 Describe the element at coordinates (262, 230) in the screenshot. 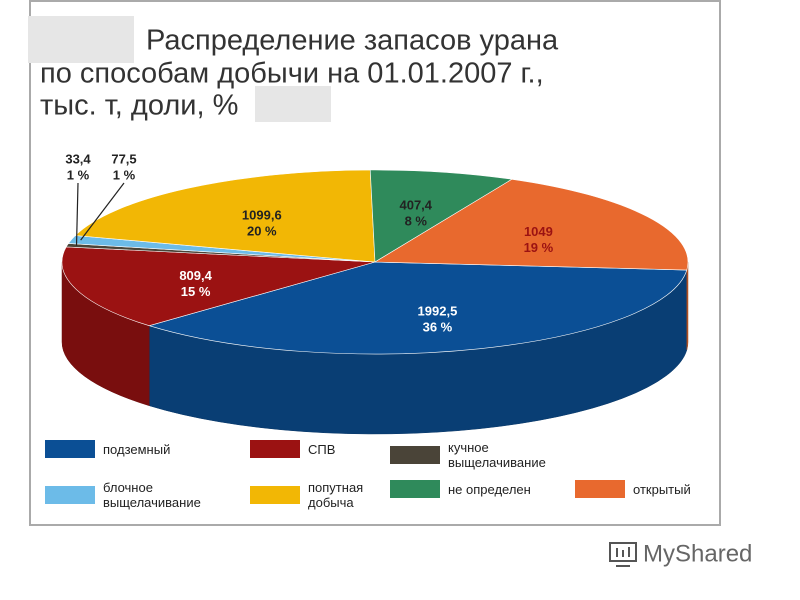

I see `share-label: 20 %` at that location.